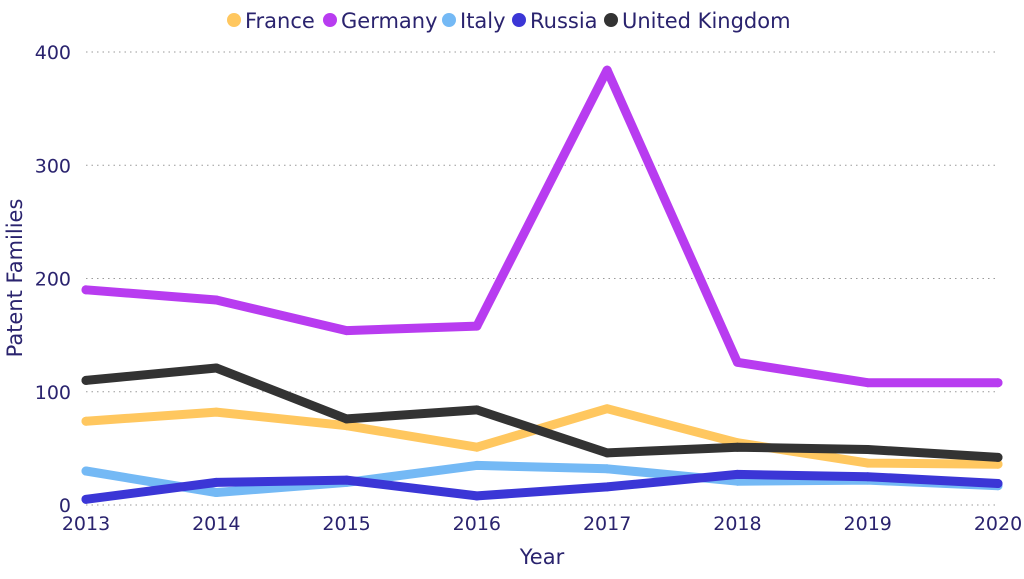  What do you see at coordinates (737, 524) in the screenshot?
I see `x-tick-label: 2018` at bounding box center [737, 524].